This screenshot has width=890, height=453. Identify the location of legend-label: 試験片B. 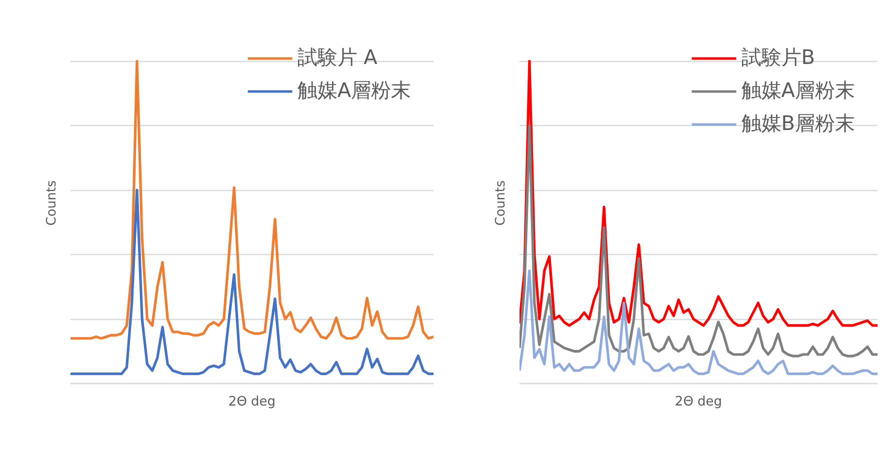
(778, 57).